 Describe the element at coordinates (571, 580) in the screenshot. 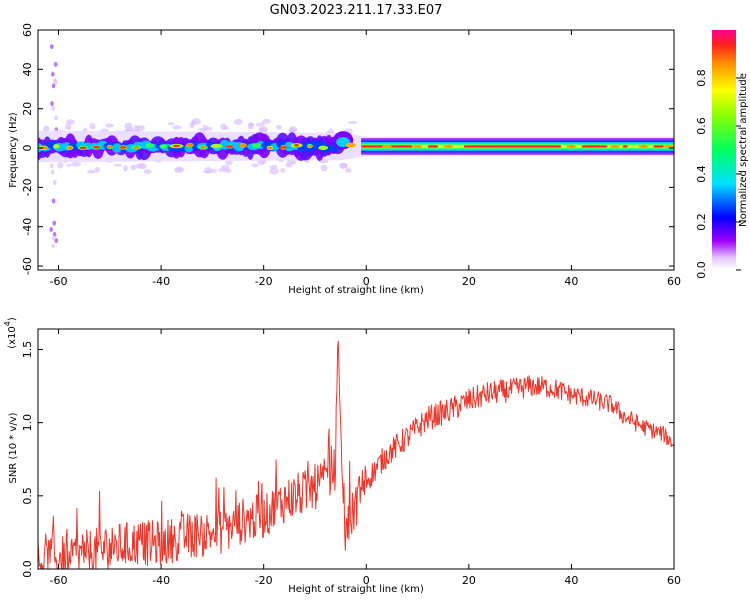

I see `snr-x-tick-label: 40` at that location.